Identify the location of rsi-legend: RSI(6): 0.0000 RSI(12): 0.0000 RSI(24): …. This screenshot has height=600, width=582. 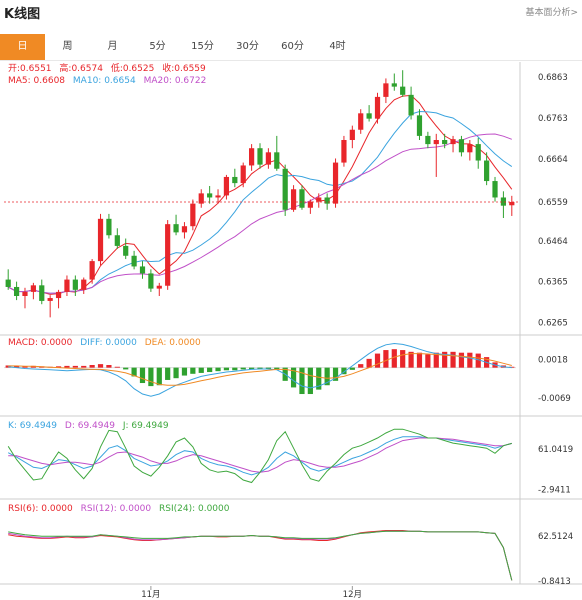
(121, 509).